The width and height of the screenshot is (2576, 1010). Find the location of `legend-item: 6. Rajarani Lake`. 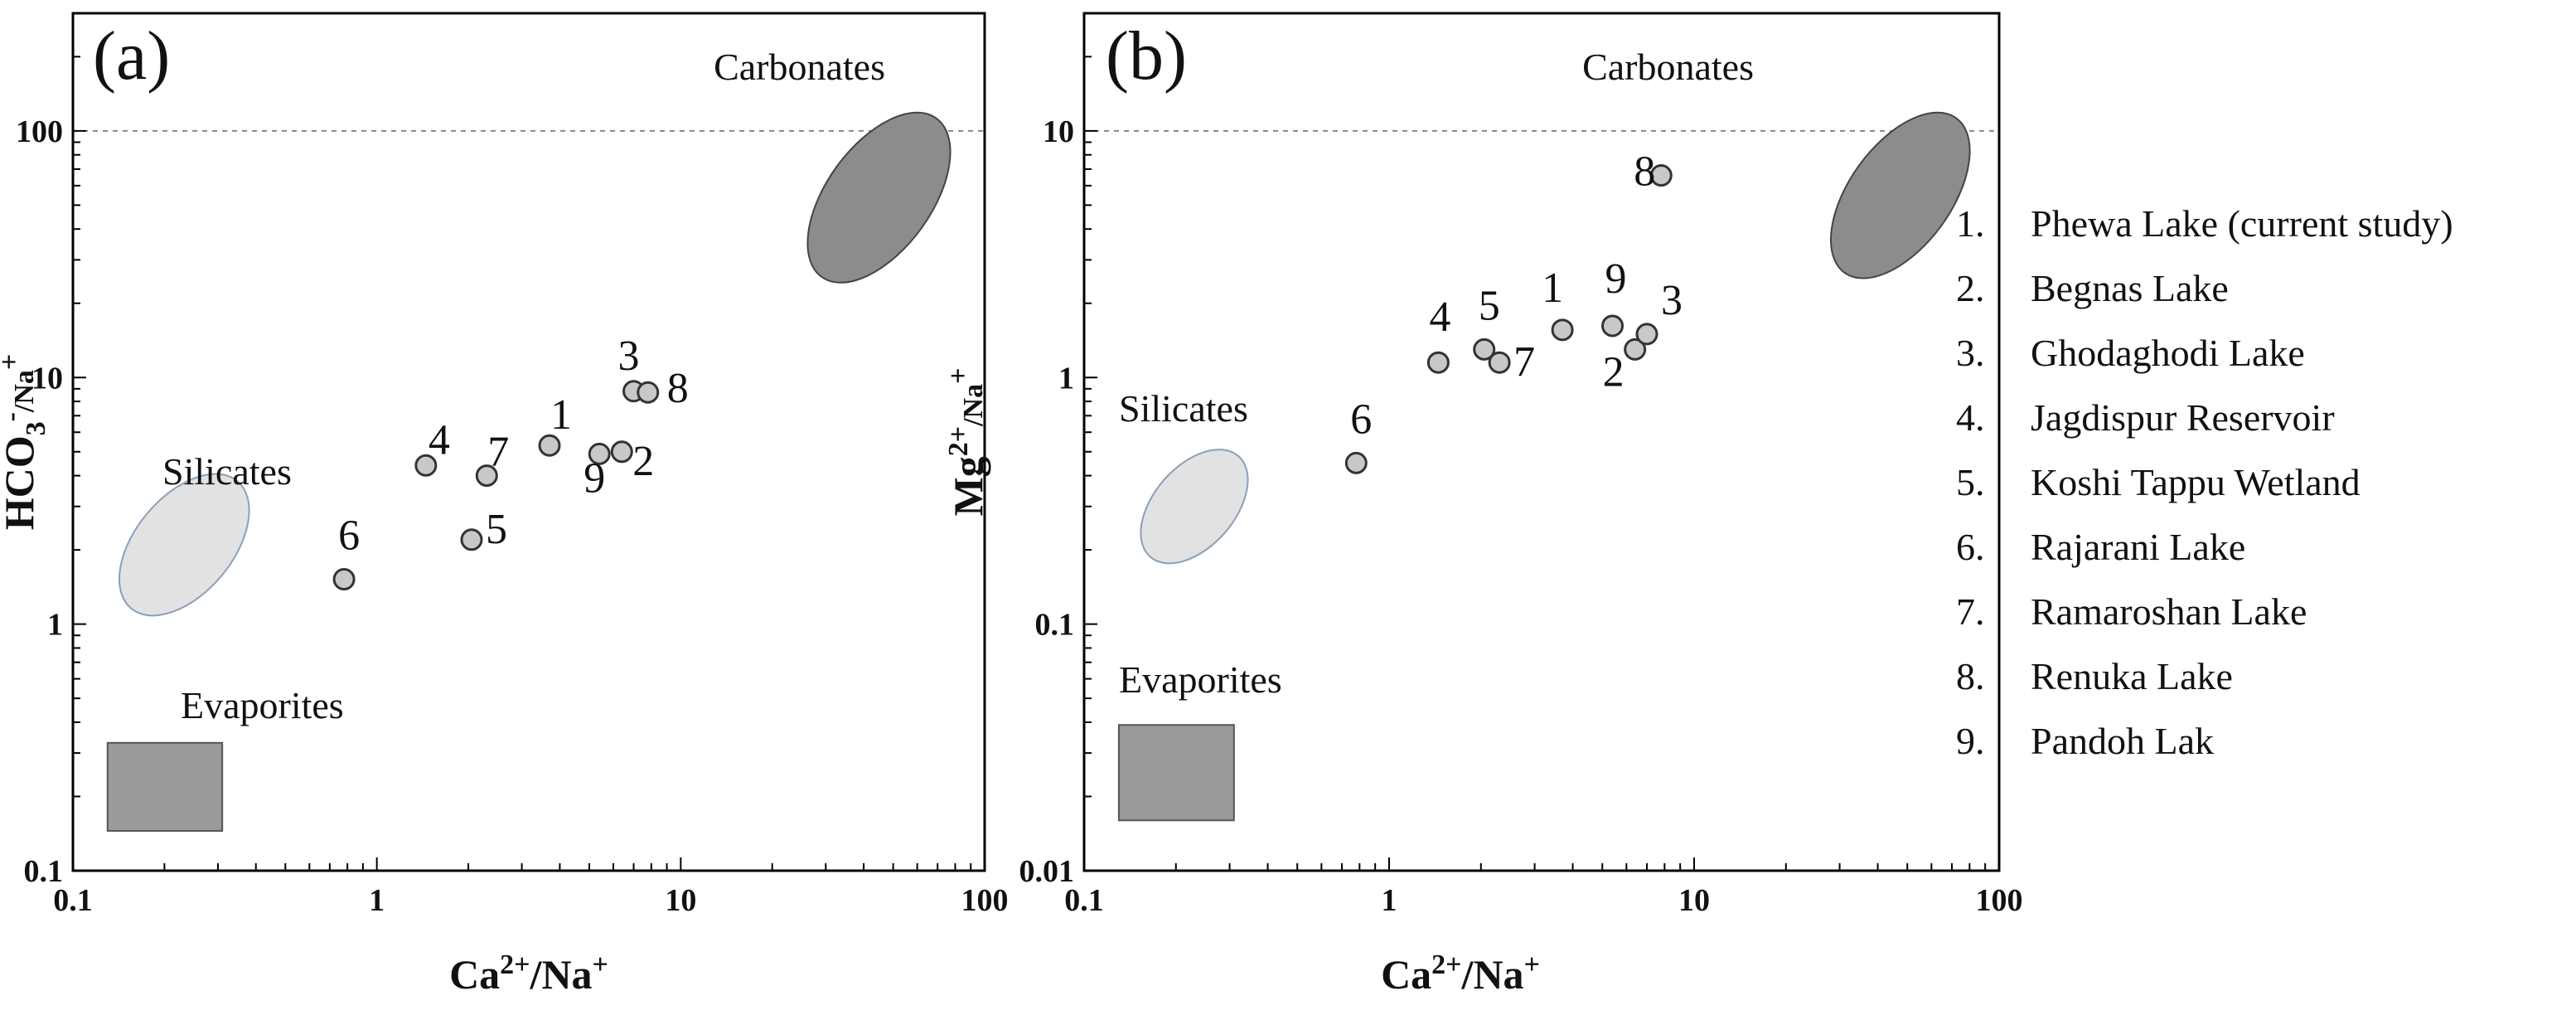

legend-item: 6. Rajarani Lake is located at coordinates (2262, 546).